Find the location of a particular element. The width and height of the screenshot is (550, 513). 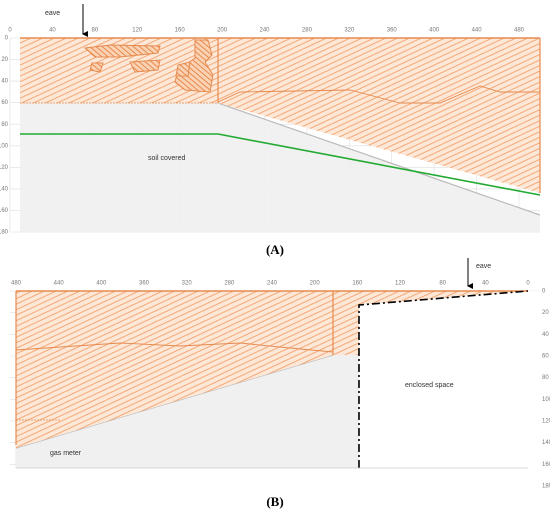

enclosed-label: enclosed space is located at coordinates (429, 385).